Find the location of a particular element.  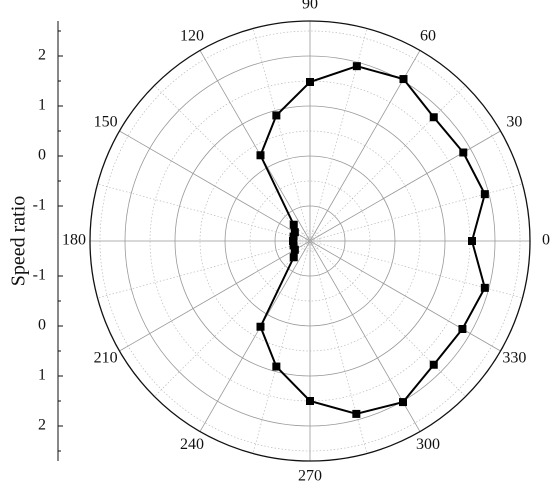

angle-tick-label: 0 is located at coordinates (546, 240).